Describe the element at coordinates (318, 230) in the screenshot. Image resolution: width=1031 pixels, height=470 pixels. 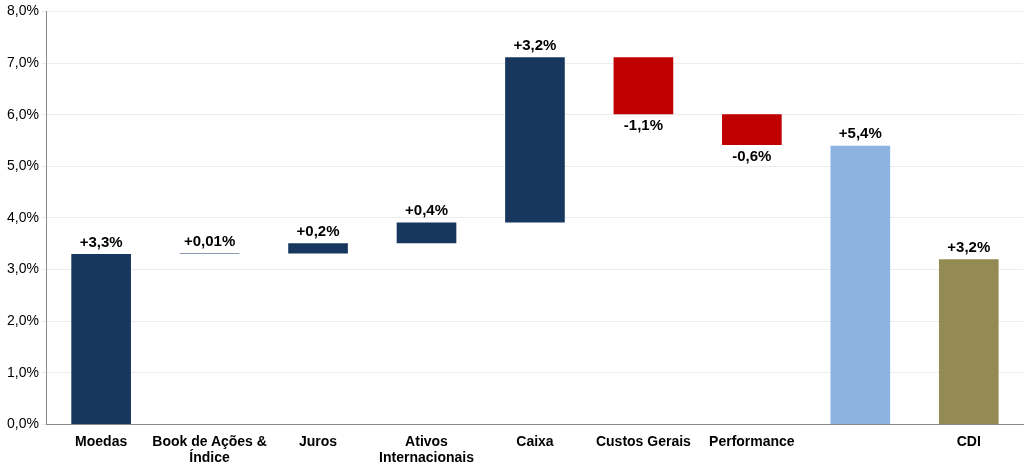
I see `data-label: +0,2%` at that location.